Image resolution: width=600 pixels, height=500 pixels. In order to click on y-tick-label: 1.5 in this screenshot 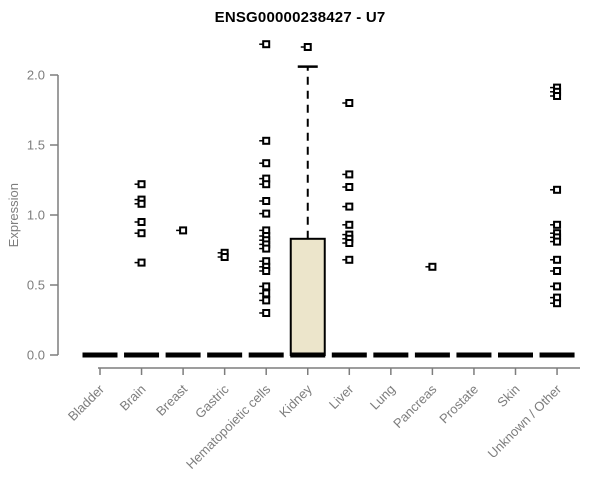, I will do `click(36, 145)`.